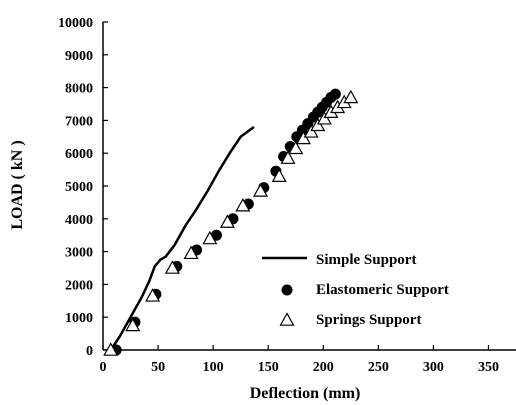  Describe the element at coordinates (378, 367) in the screenshot. I see `x-tick-label: 250` at that location.